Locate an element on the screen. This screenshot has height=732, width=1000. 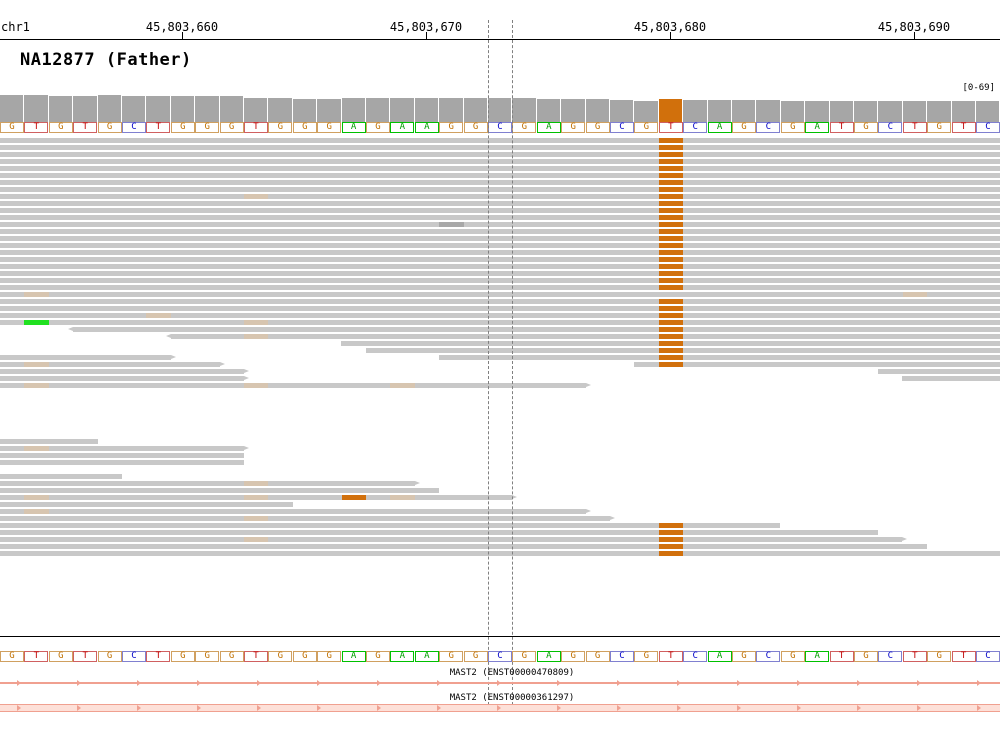
ruler-tick-label: 45,803,670 is located at coordinates (426, 27).